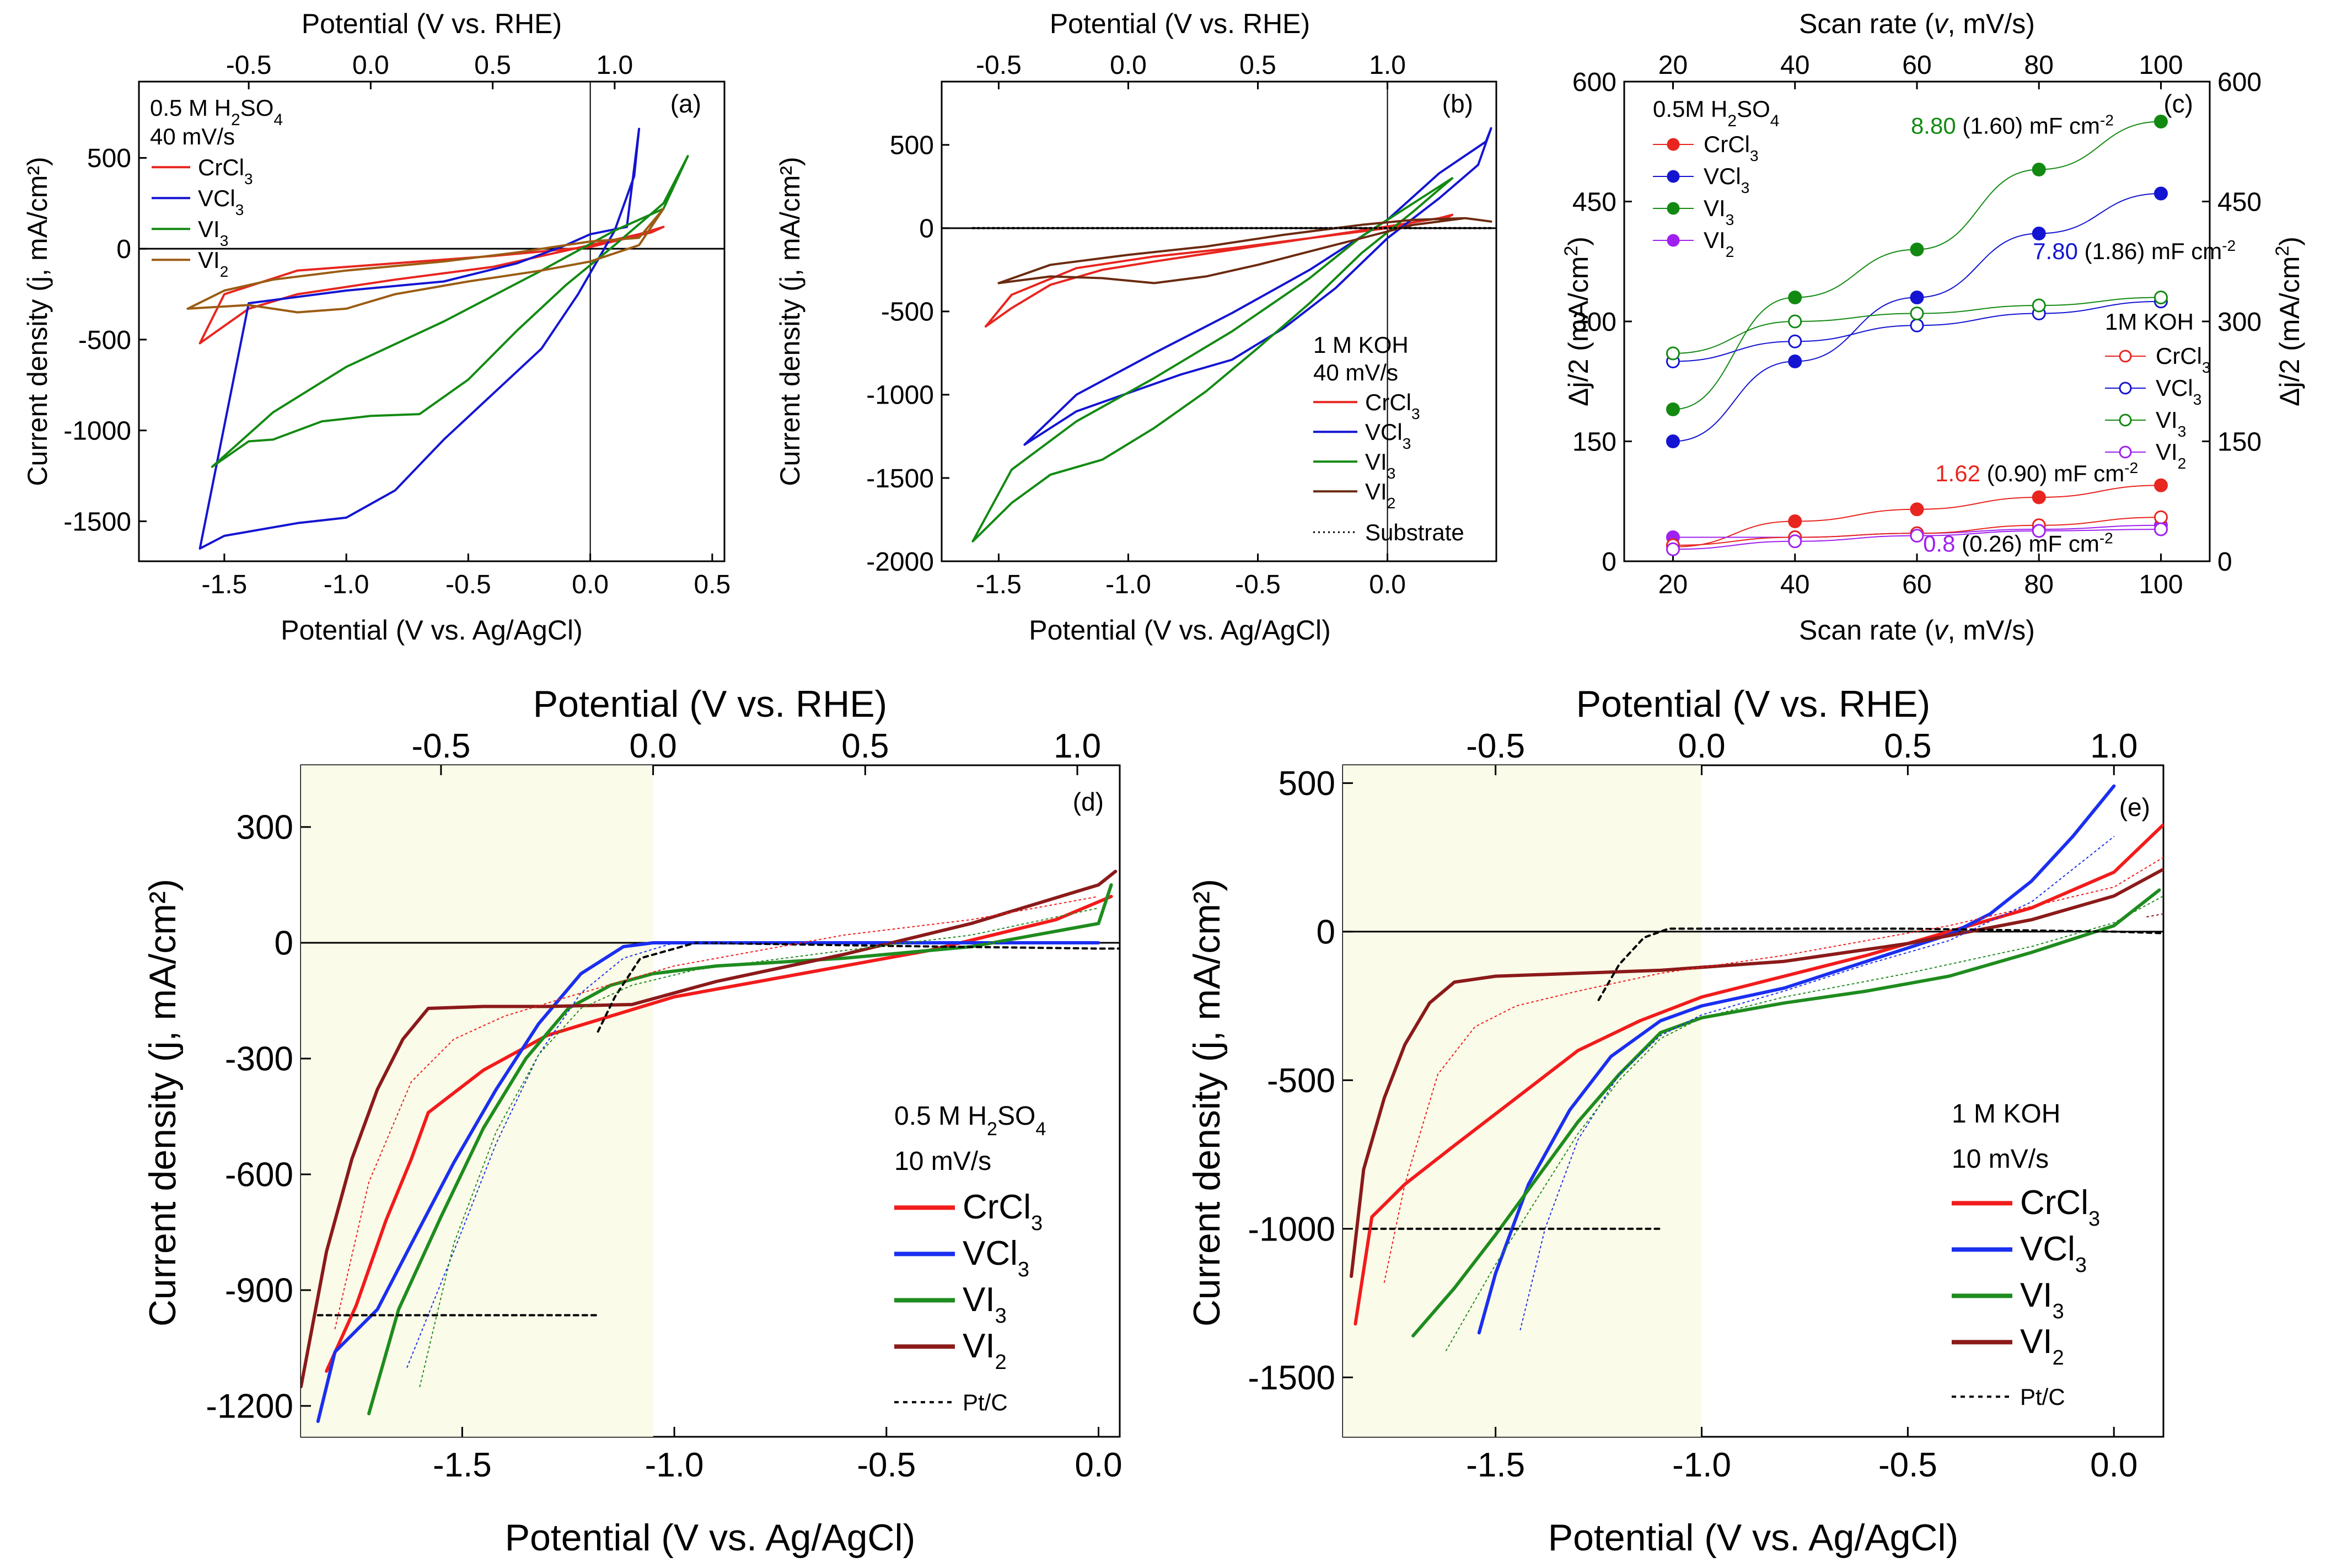 The image size is (2331, 1568). What do you see at coordinates (2224, 562) in the screenshot?
I see `y2-tick-label: 0` at bounding box center [2224, 562].